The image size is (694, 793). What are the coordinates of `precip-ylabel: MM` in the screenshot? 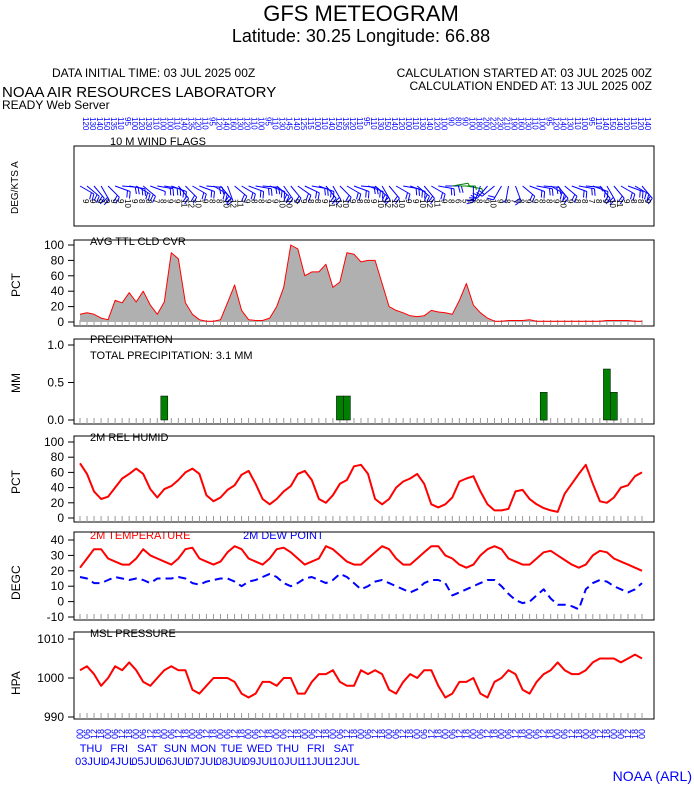 It's located at (16, 383).